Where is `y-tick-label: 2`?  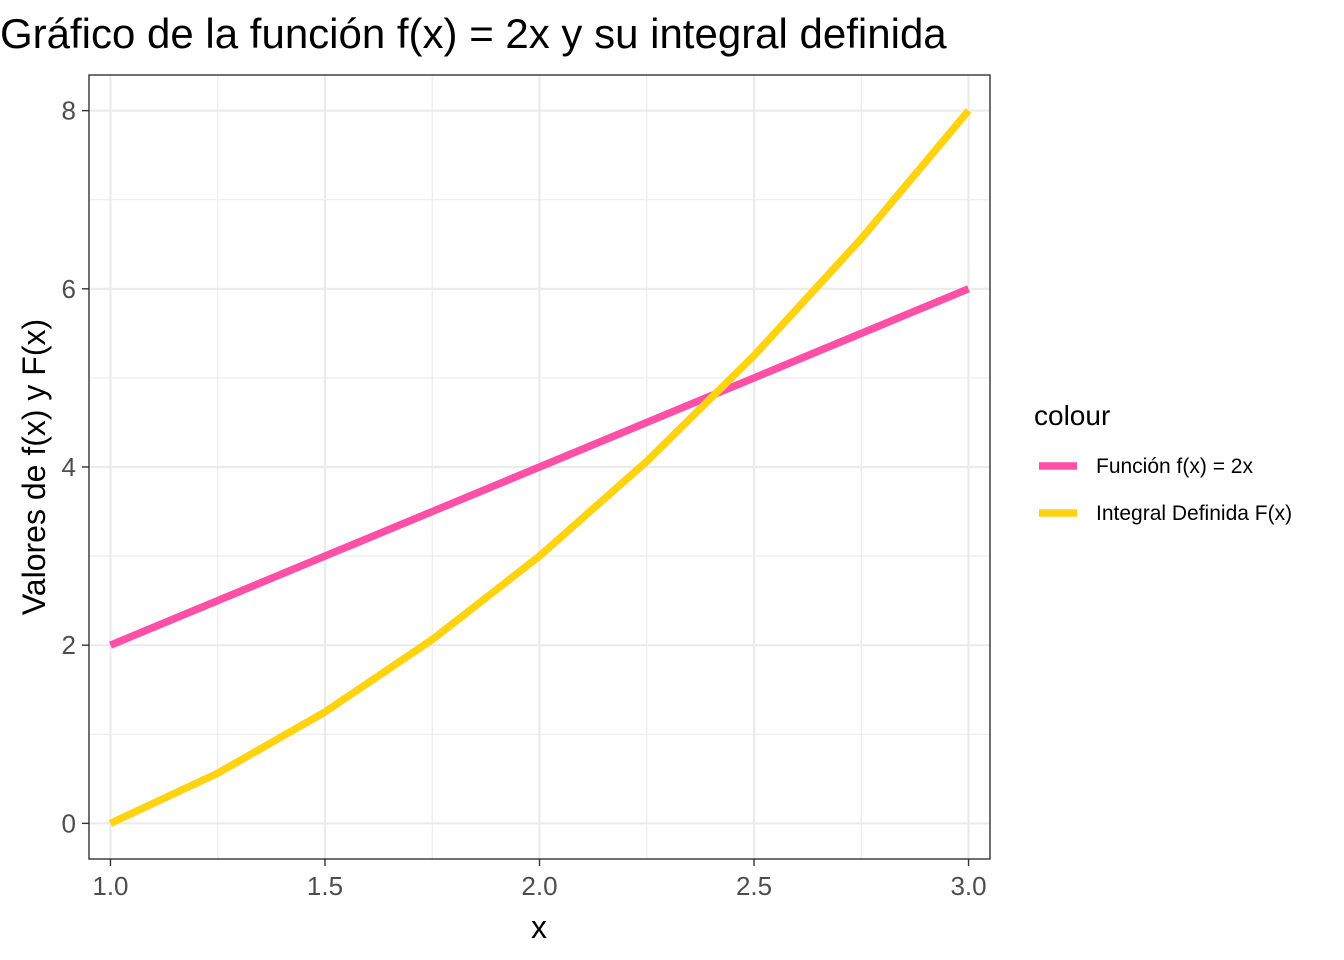
y-tick-label: 2 is located at coordinates (69, 645).